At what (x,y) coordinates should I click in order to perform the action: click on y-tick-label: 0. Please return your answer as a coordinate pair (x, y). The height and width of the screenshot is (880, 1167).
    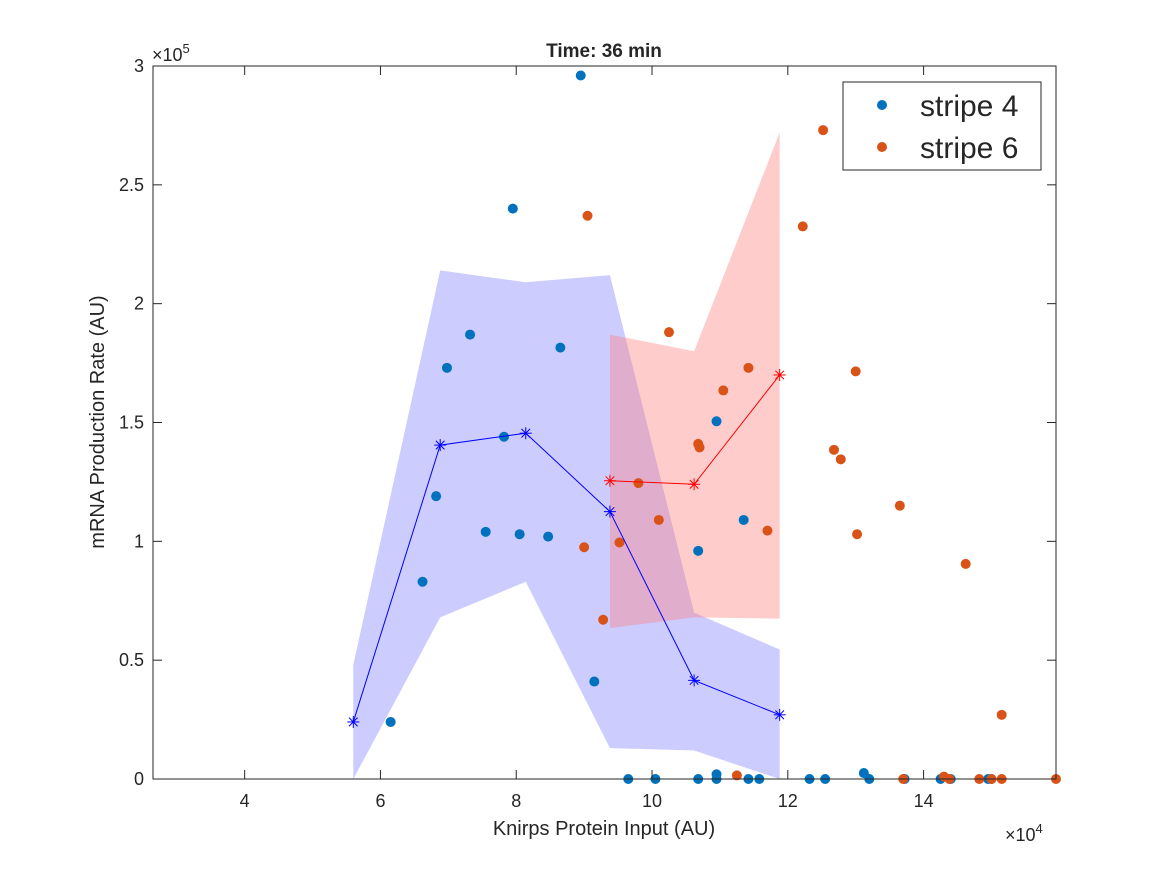
    Looking at the image, I should click on (139, 779).